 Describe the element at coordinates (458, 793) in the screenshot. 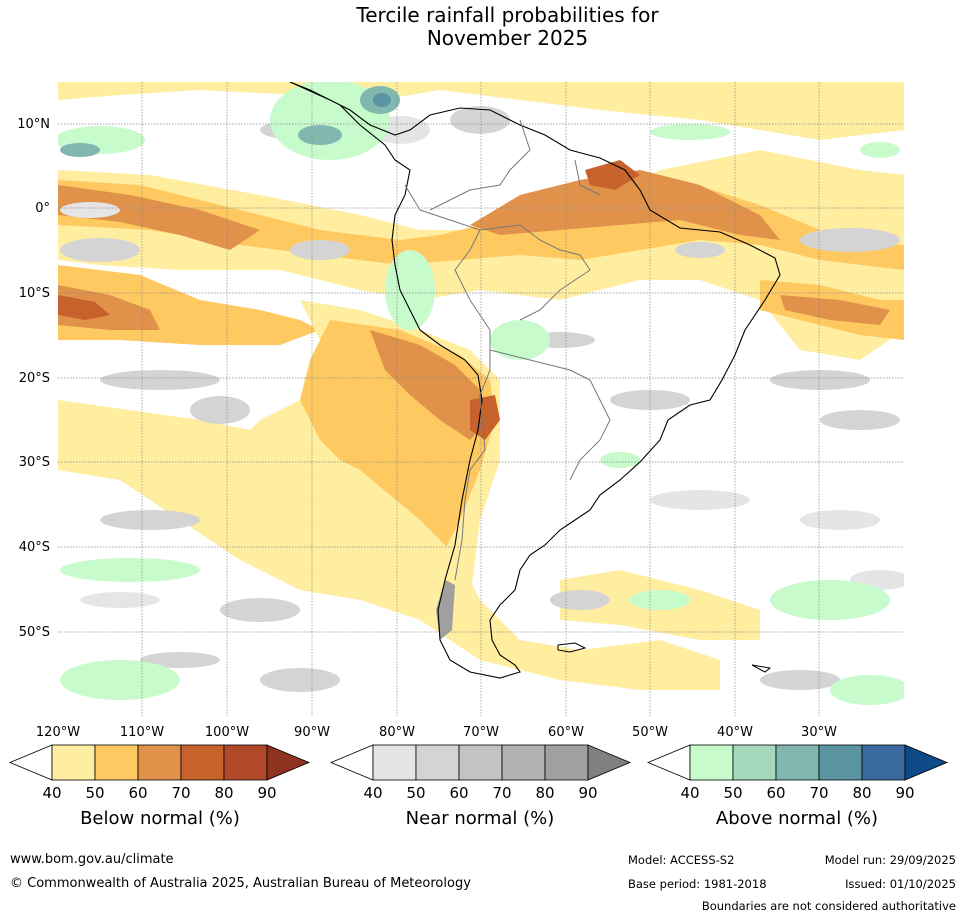

I see `near-colorbar-tick: 60` at that location.